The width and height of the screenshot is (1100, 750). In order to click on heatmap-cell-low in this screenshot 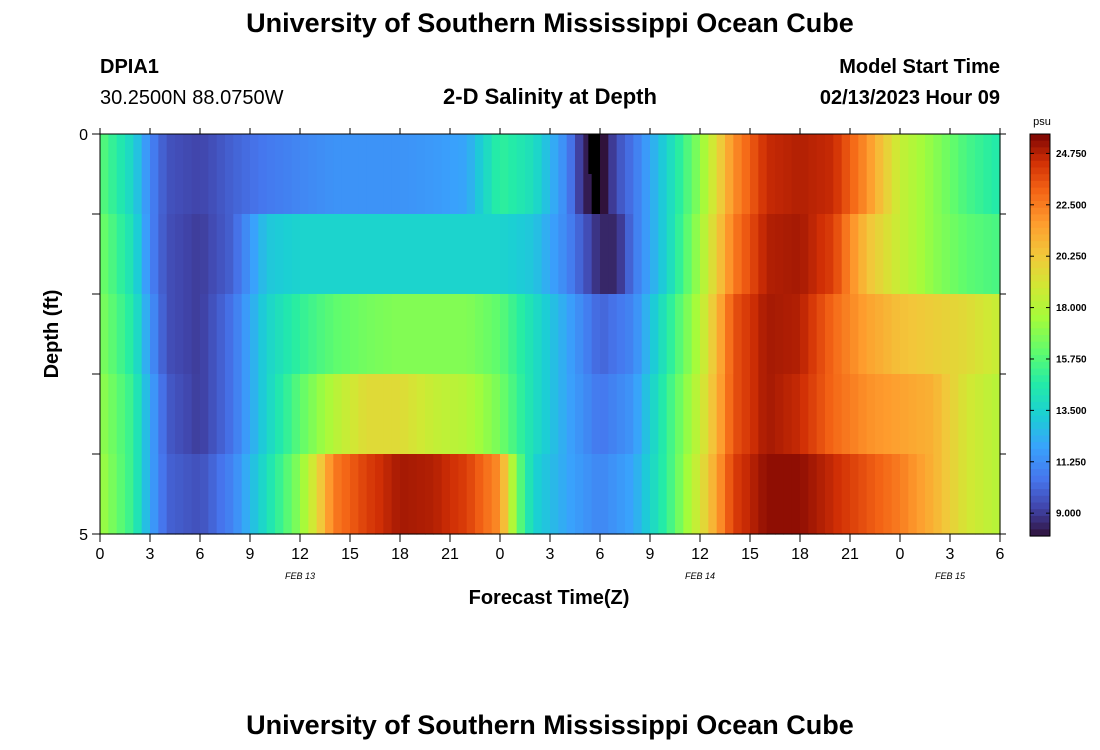, I will do `click(592, 154)`.